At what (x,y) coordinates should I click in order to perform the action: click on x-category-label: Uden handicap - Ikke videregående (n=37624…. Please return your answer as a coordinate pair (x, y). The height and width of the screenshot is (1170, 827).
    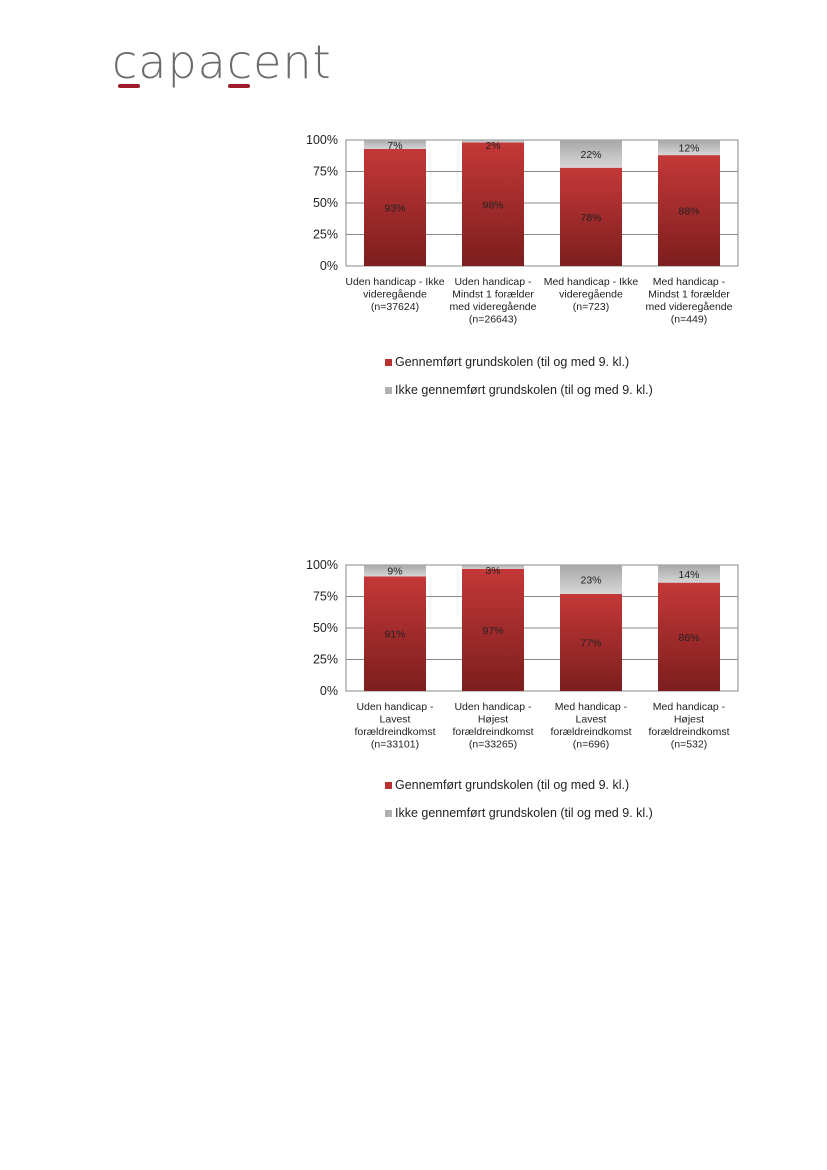
    Looking at the image, I should click on (394, 294).